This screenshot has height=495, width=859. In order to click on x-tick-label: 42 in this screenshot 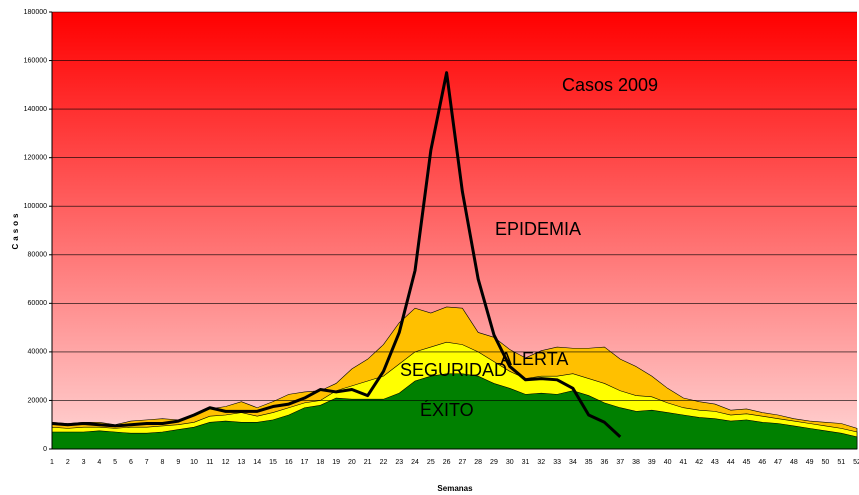, I will do `click(699, 462)`.